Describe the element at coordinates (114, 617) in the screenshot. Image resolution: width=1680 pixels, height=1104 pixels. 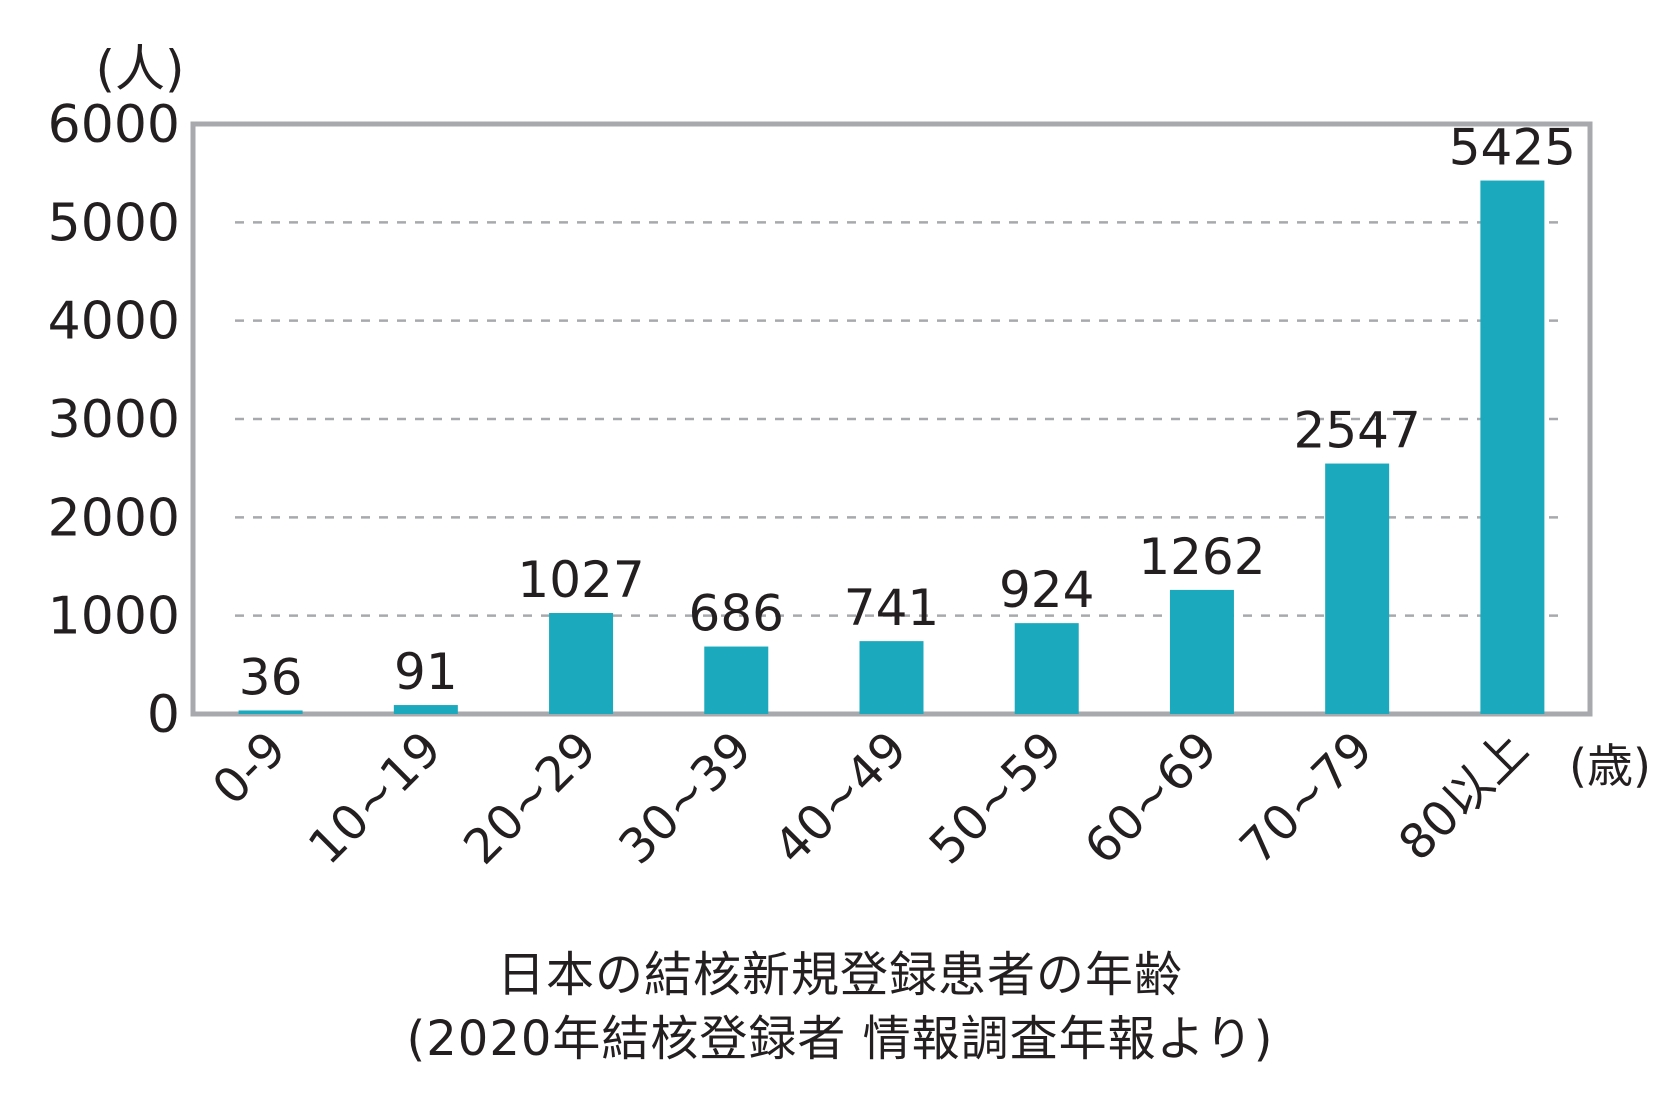
I see `y-tick-label: 1000` at that location.